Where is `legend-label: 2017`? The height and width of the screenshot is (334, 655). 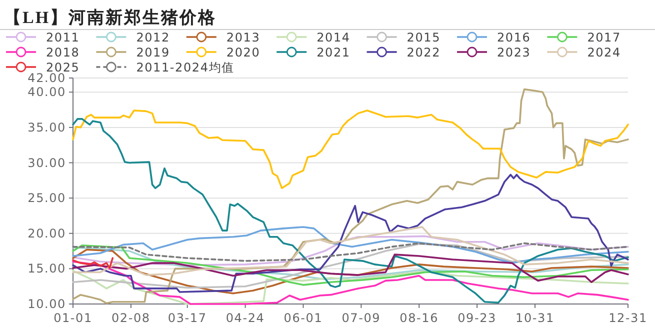 legend-label: 2017 is located at coordinates (604, 37).